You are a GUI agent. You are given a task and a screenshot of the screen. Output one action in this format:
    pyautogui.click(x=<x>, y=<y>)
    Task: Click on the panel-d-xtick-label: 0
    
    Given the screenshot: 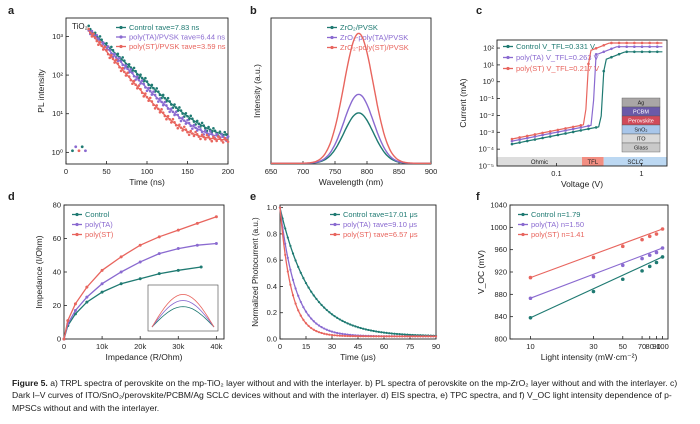 What is the action you would take?
    pyautogui.click(x=64, y=346)
    